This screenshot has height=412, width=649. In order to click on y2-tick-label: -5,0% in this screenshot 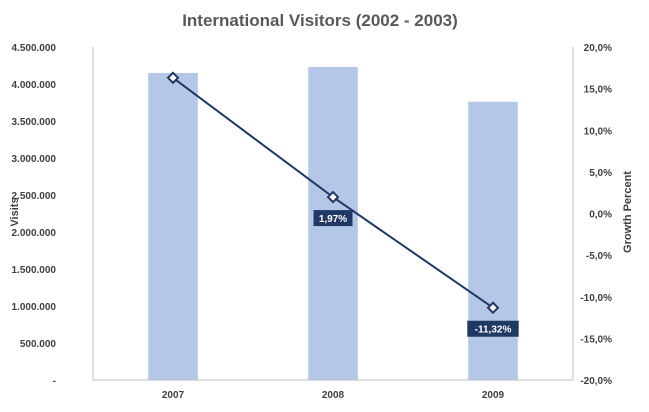, I will do `click(599, 256)`.